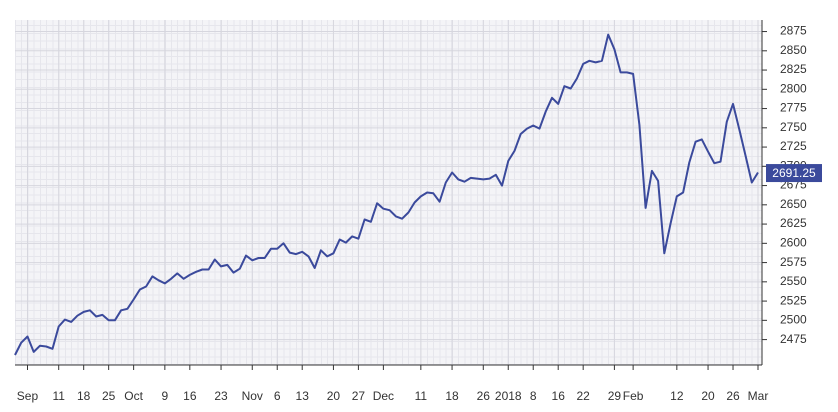 Image resolution: width=838 pixels, height=412 pixels. What do you see at coordinates (793, 204) in the screenshot?
I see `y-tick-label: 2650` at bounding box center [793, 204].